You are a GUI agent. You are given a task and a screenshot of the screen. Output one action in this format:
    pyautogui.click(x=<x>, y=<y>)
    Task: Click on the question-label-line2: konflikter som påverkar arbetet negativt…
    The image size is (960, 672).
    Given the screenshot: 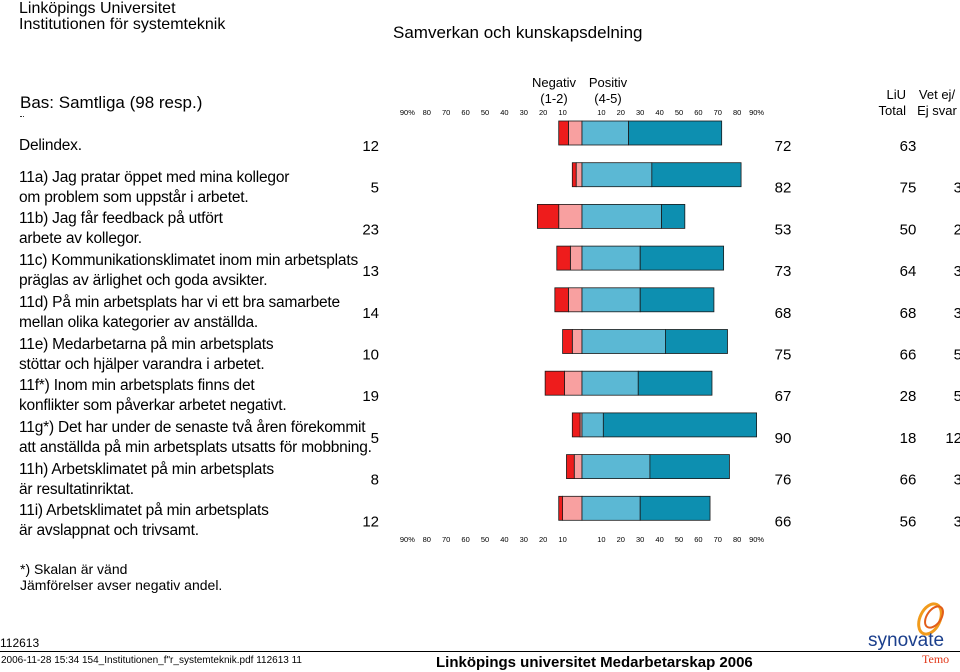 What is the action you would take?
    pyautogui.click(x=153, y=406)
    